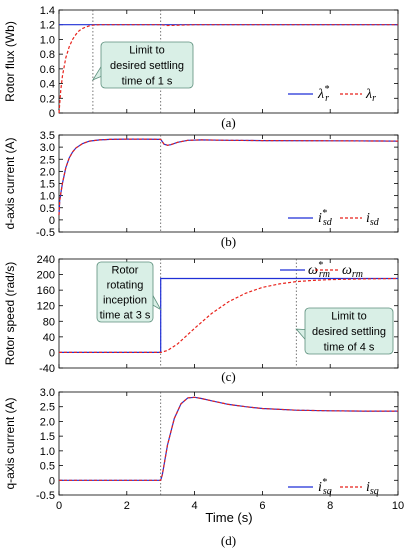 Image resolution: width=405 pixels, height=550 pixels. I want to click on legend-entry: λr, so click(370, 95).